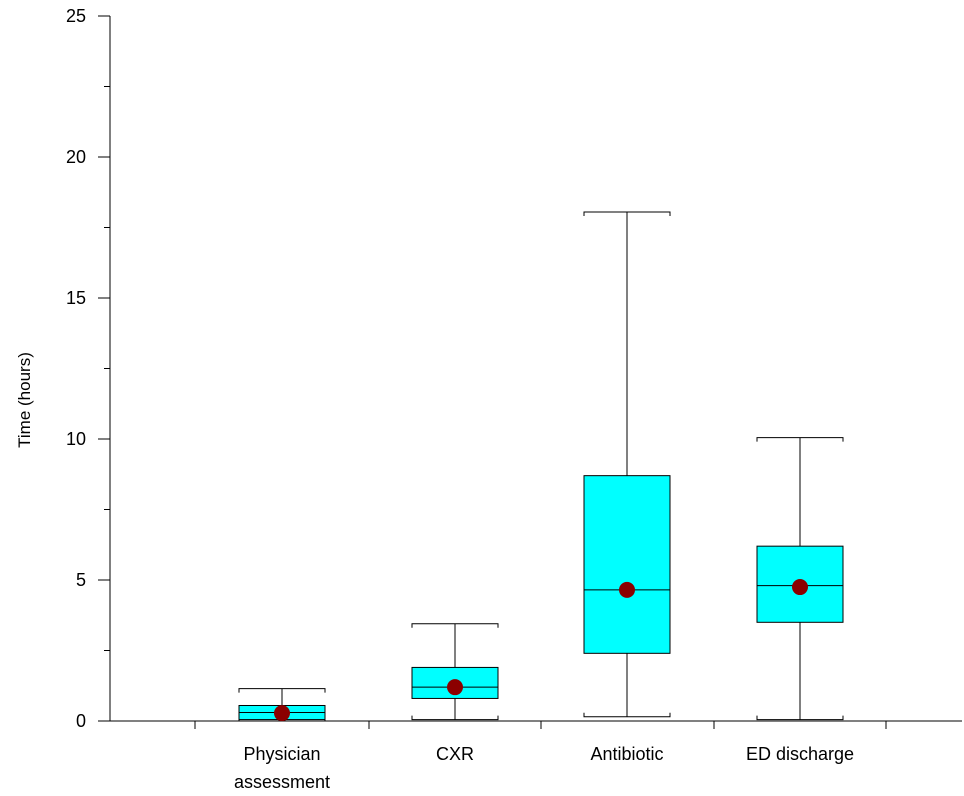 The image size is (964, 796). Describe the element at coordinates (24, 400) in the screenshot. I see `y-axis-title: Time (hours)` at that location.